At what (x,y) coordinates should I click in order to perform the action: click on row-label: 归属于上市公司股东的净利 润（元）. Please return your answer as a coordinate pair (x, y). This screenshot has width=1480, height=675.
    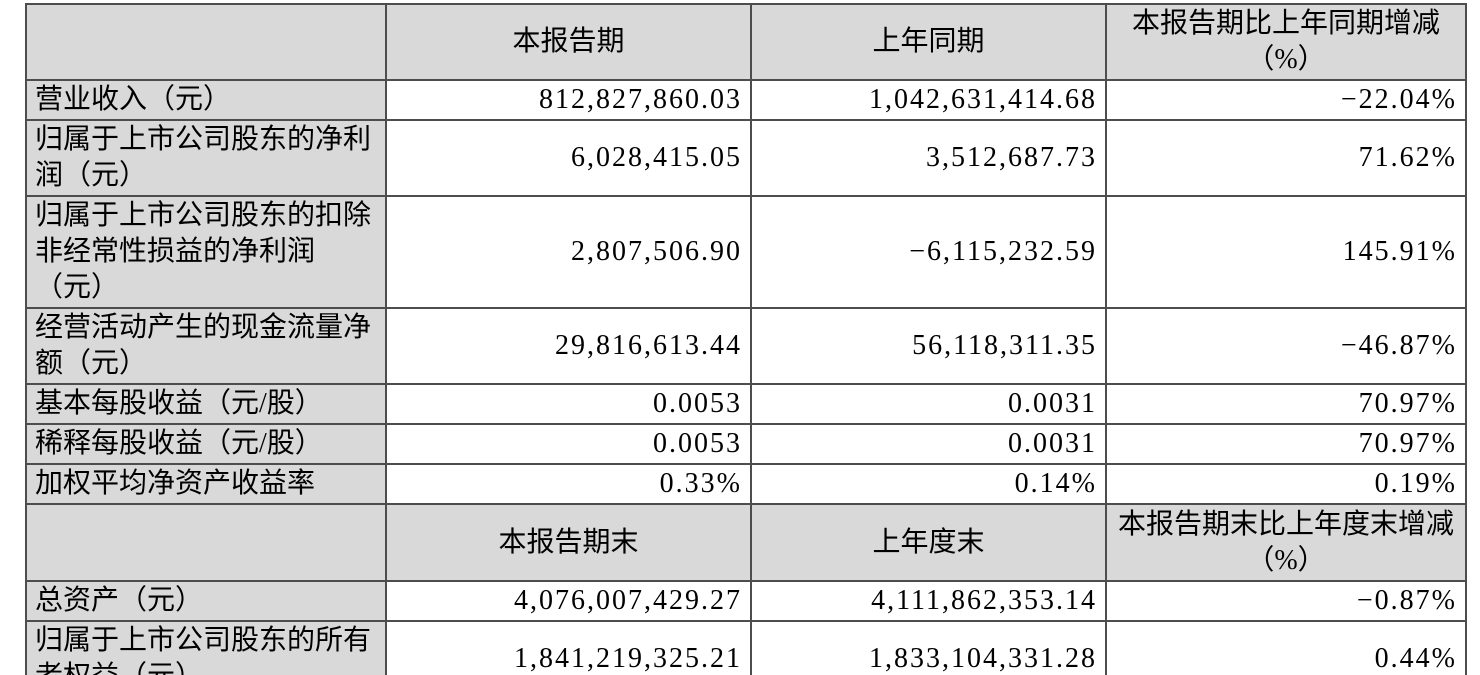
    Looking at the image, I should click on (206, 158).